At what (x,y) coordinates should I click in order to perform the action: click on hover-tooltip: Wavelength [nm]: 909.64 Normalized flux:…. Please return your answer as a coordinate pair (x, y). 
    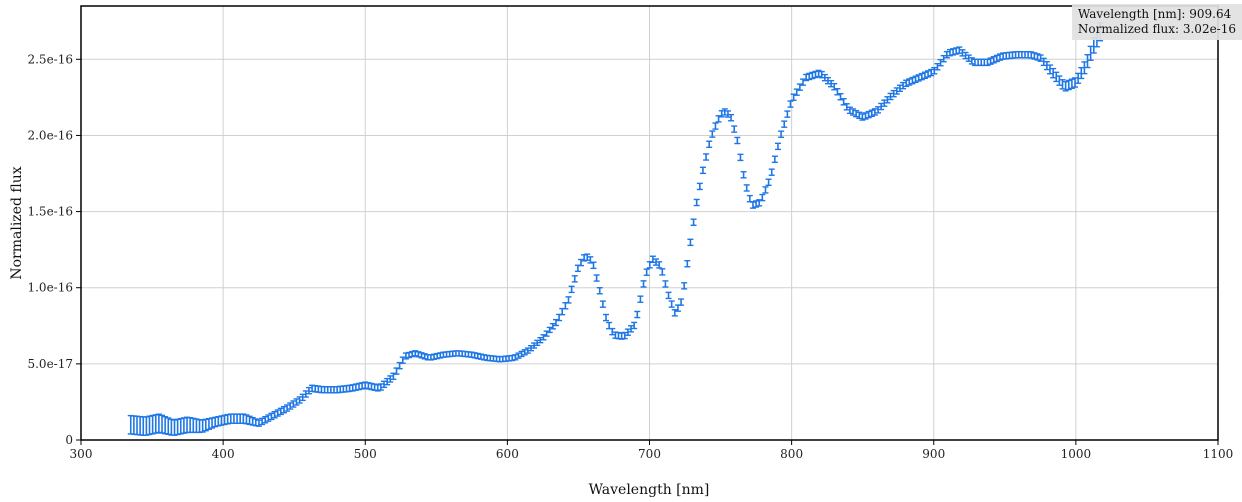
    Looking at the image, I should click on (1156, 22).